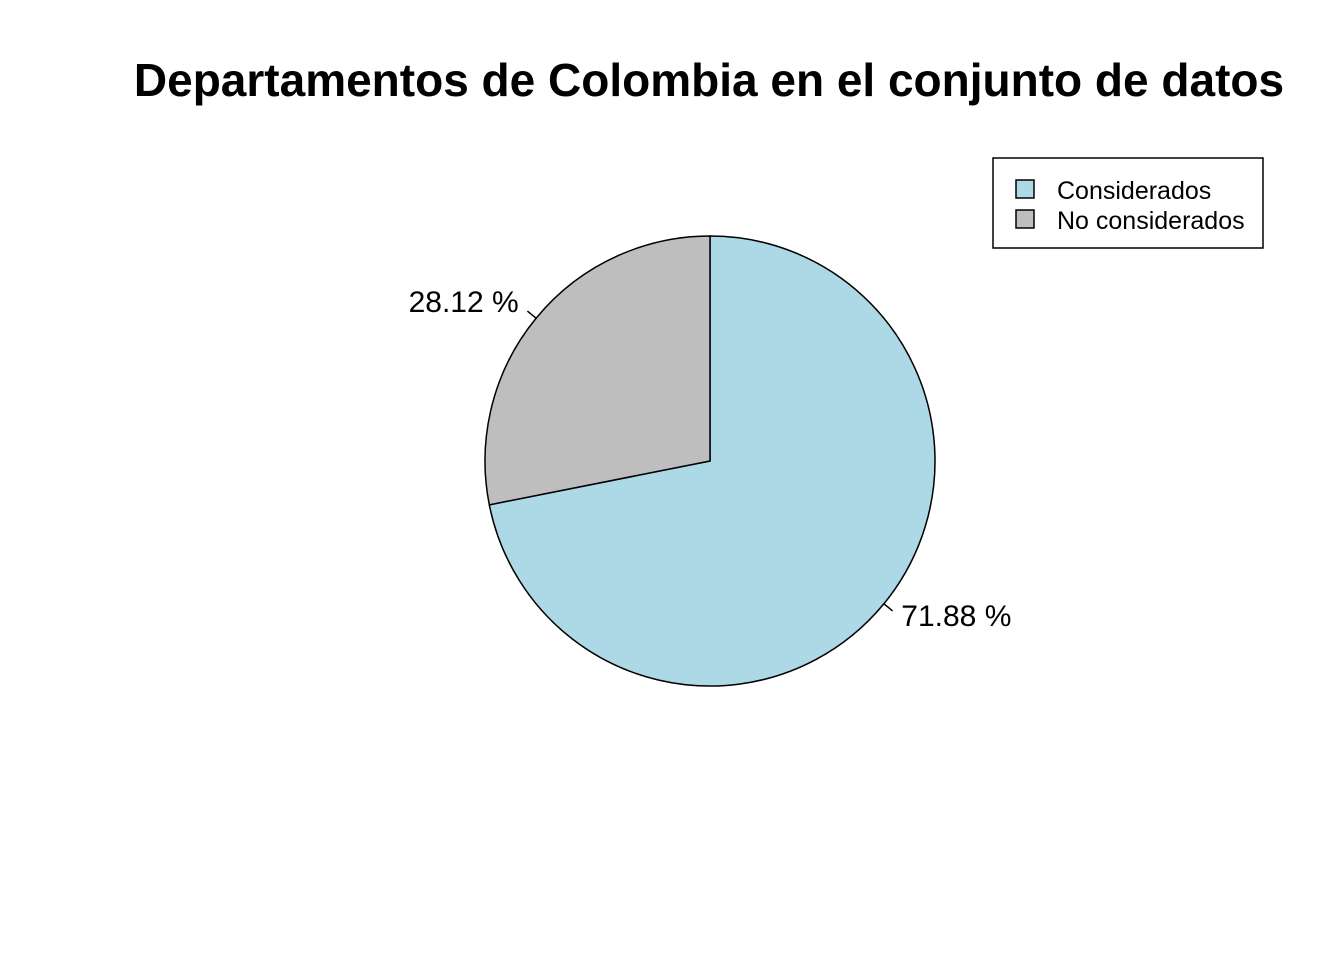  I want to click on legend-label-no-considerados: No considerados, so click(1151, 221).